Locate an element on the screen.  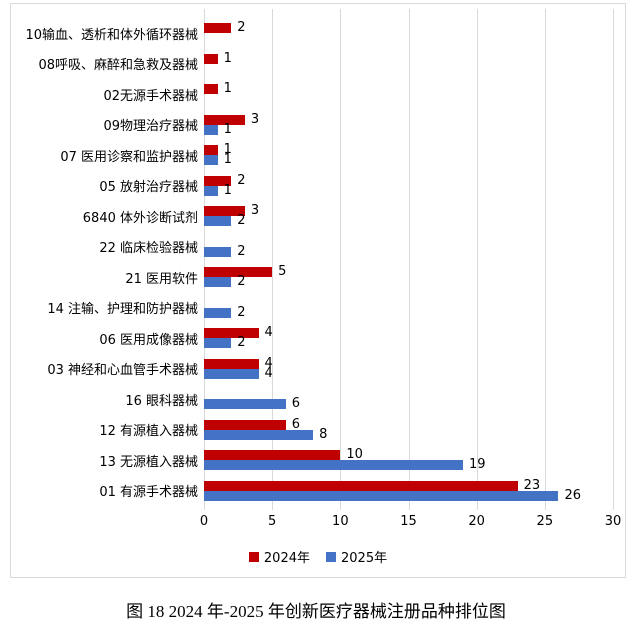
category-label: 02无源手术器械 is located at coordinates (150, 96).